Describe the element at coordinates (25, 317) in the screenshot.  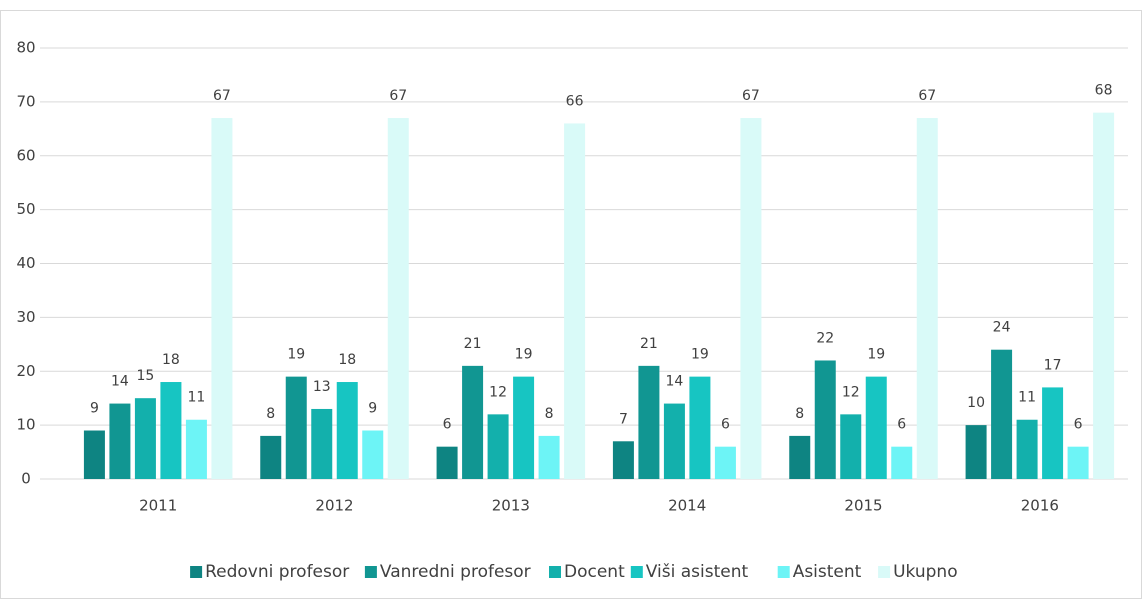
I see `y-tick-label: 30` at that location.